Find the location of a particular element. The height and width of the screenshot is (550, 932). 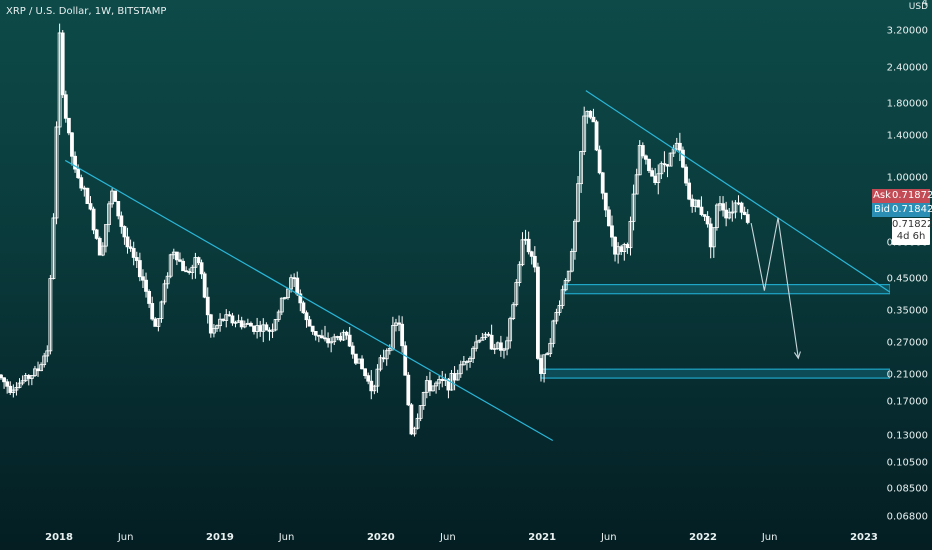

price-tick-label: 0.35000 is located at coordinates (907, 311).